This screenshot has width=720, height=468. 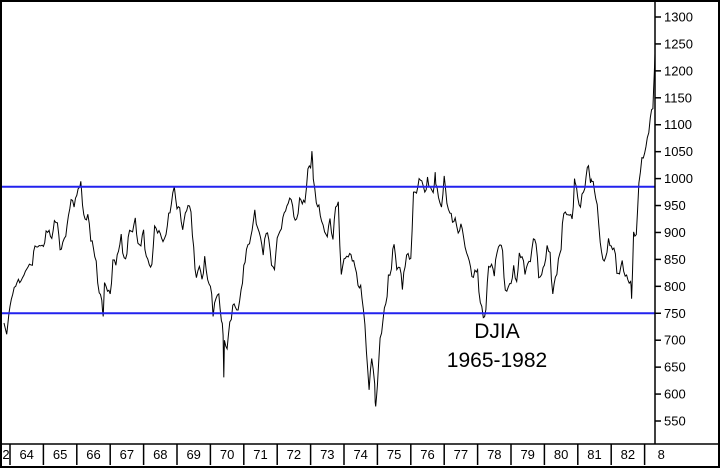 What do you see at coordinates (327, 454) in the screenshot?
I see `x-tick-label: 73` at bounding box center [327, 454].